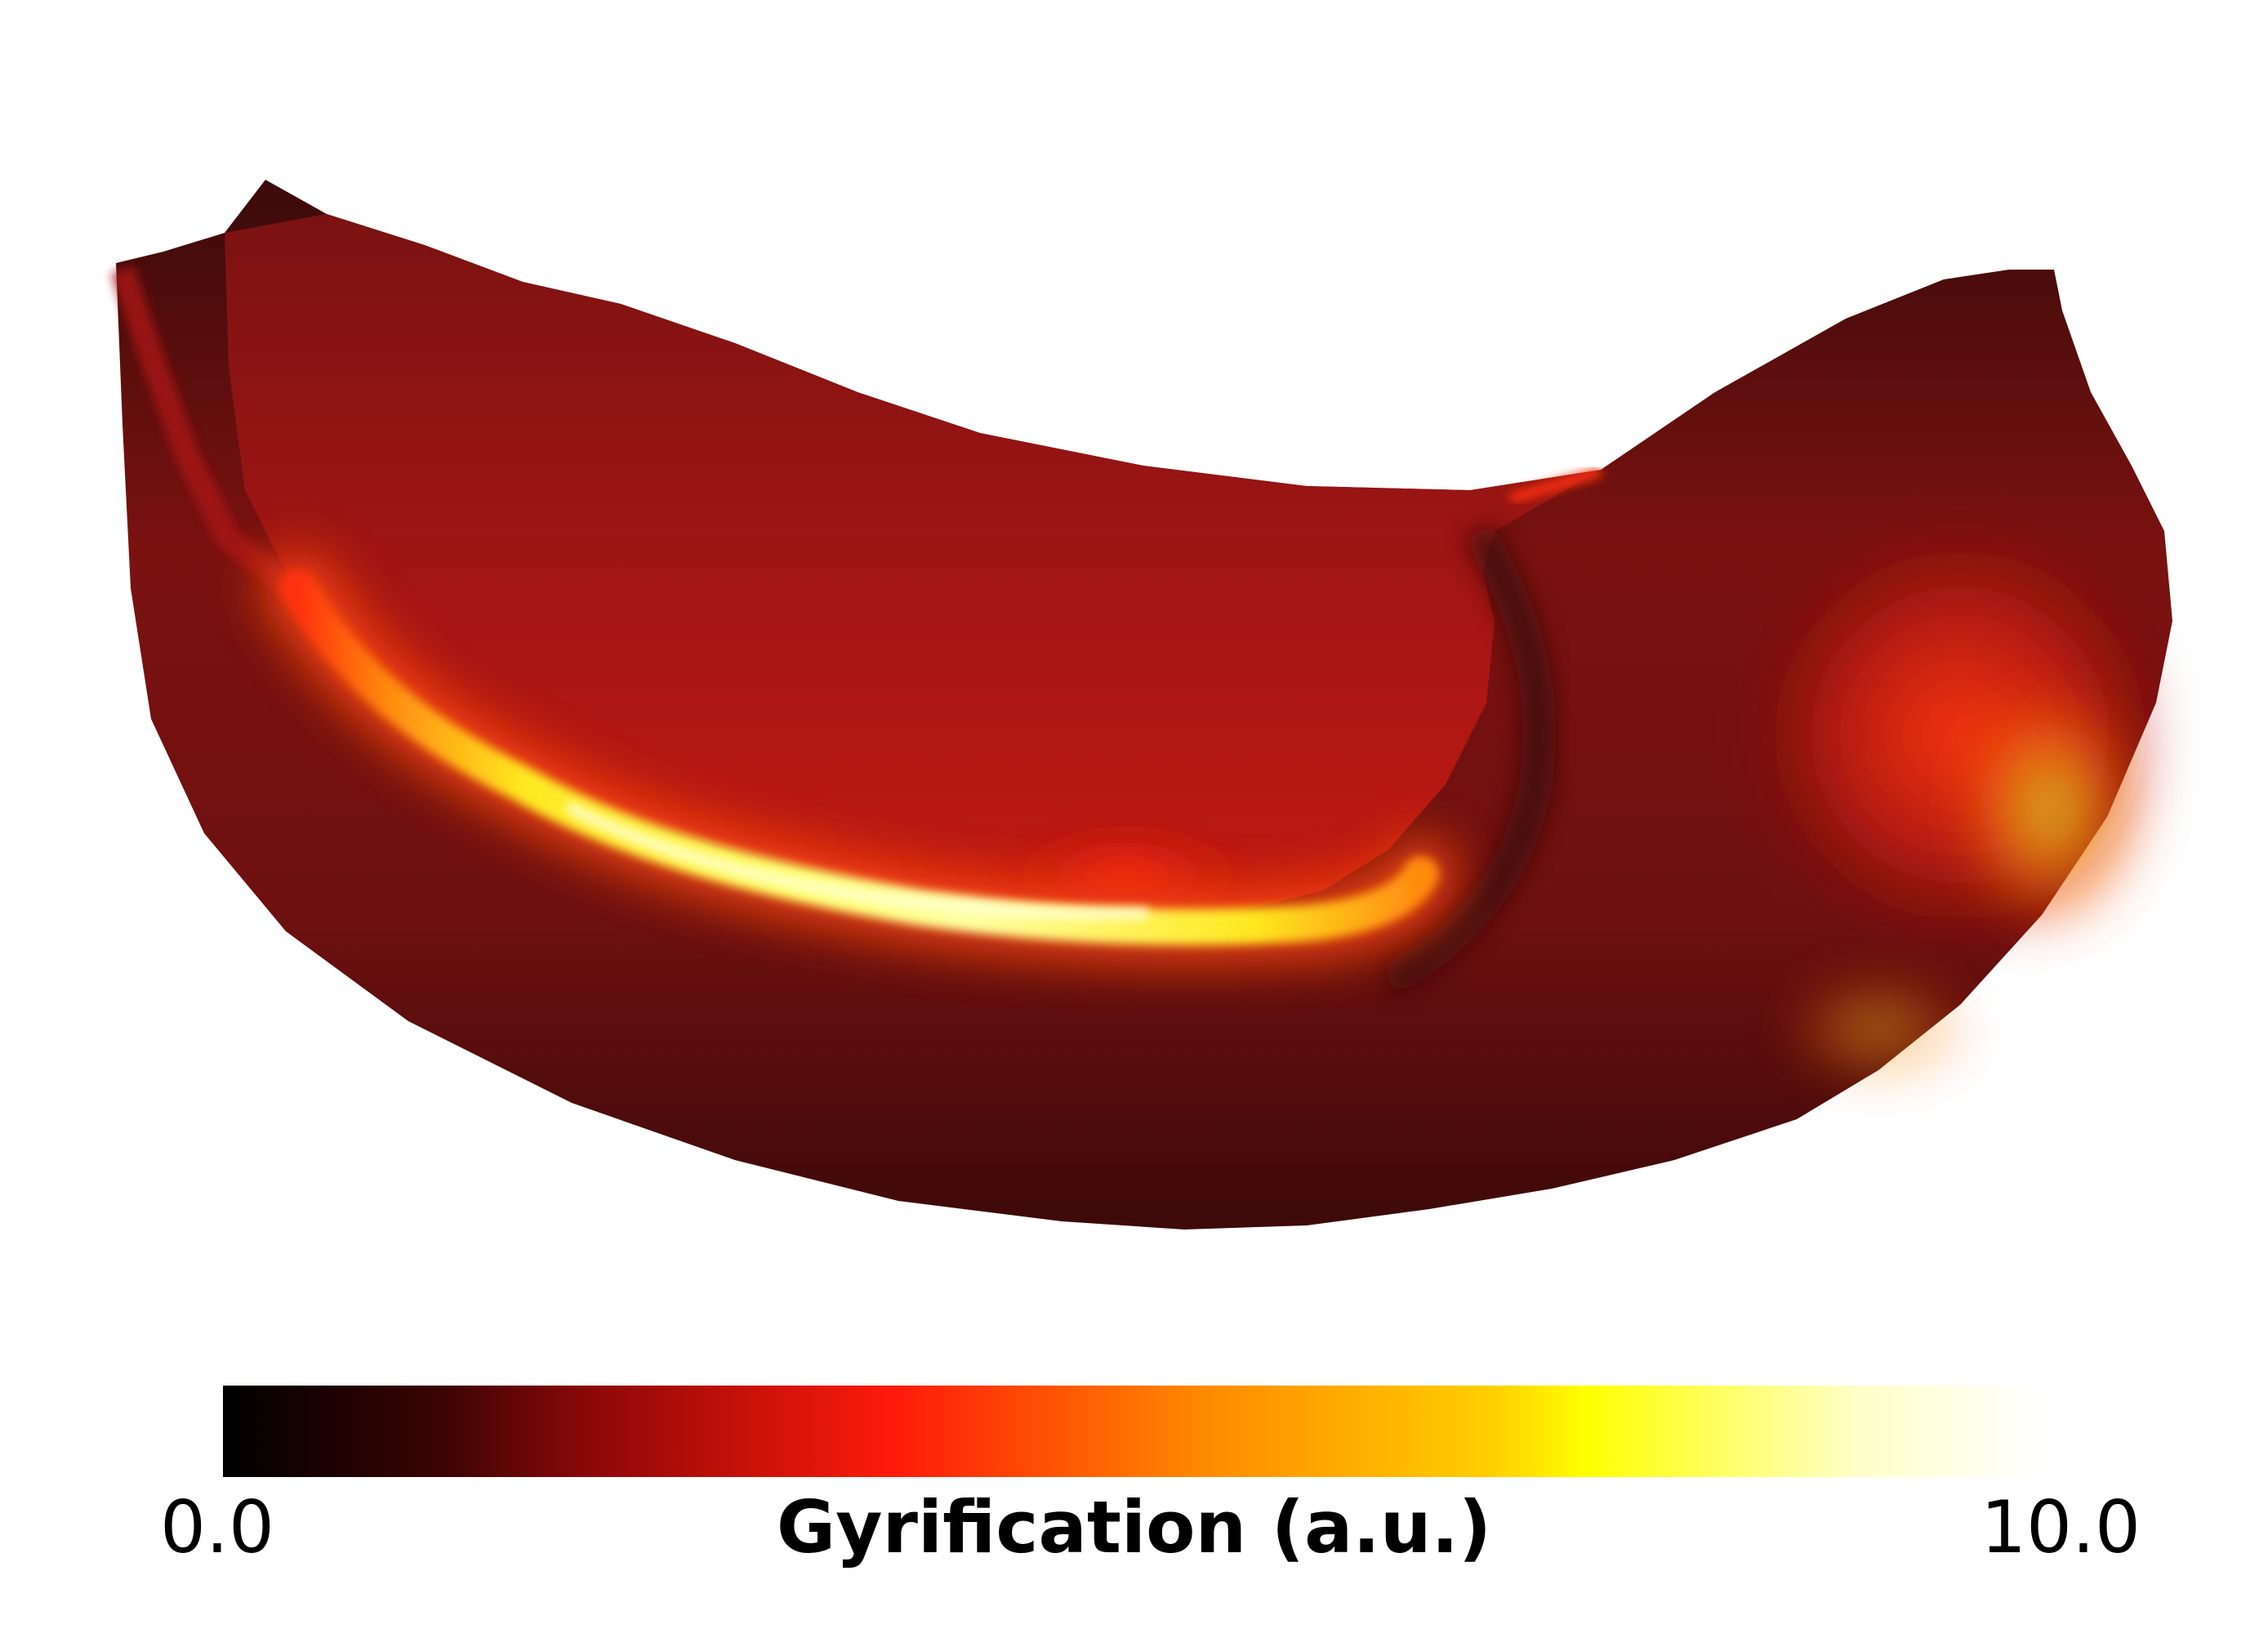 The width and height of the screenshot is (2268, 1629). What do you see at coordinates (1134, 1527) in the screenshot?
I see `colorbar-title: Gyrification (a.u.)` at bounding box center [1134, 1527].